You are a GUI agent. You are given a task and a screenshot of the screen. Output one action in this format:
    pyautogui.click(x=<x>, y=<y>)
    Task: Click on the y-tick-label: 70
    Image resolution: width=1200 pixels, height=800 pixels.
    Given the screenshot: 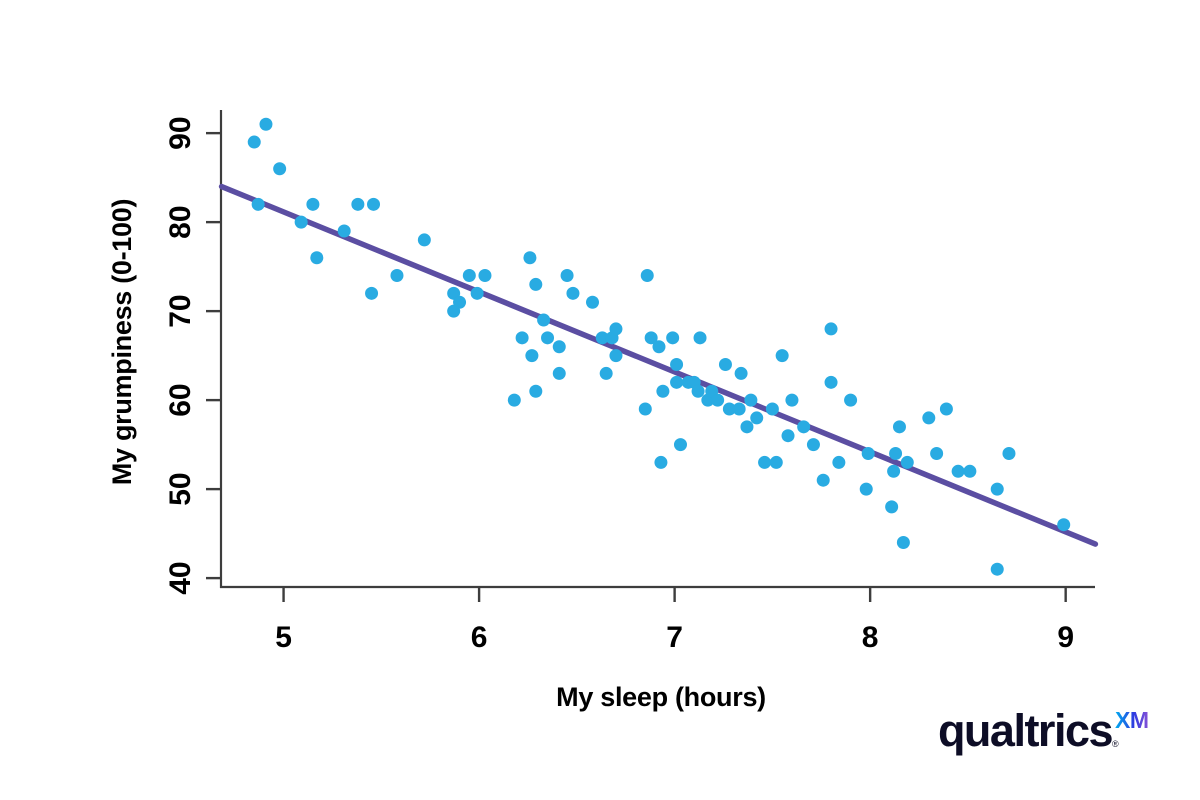 What is the action you would take?
    pyautogui.click(x=180, y=310)
    